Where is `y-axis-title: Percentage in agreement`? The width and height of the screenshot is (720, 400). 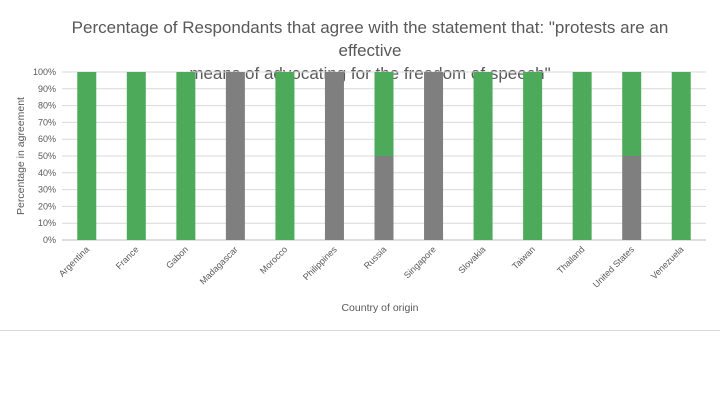 y-axis-title: Percentage in agreement is located at coordinates (21, 156).